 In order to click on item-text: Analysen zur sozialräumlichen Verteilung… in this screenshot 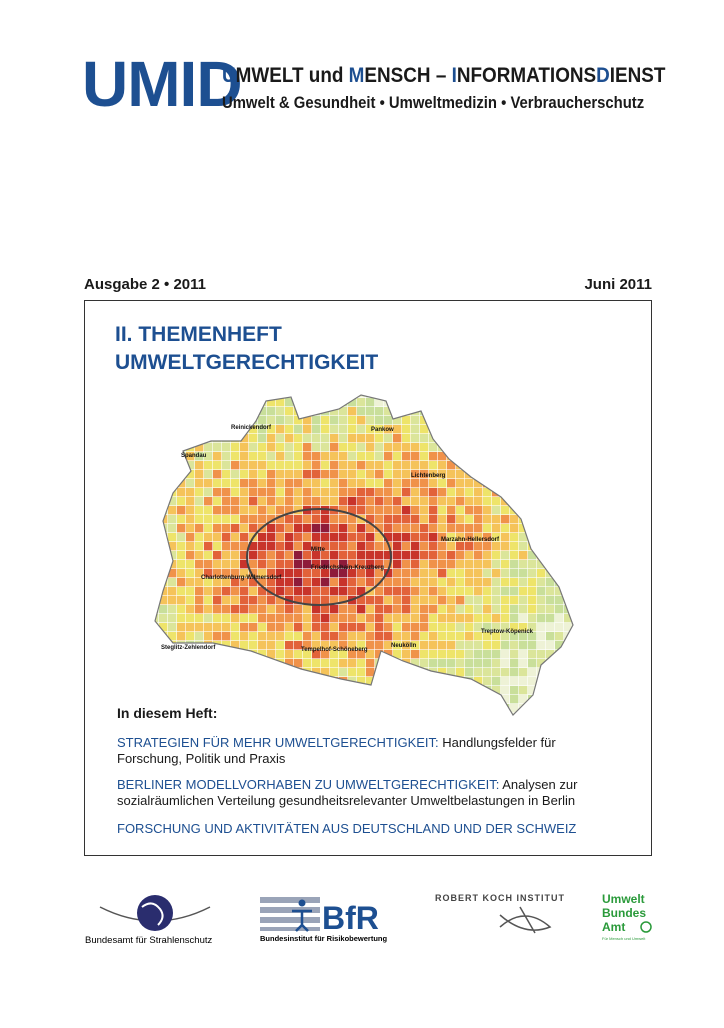, I will do `click(347, 792)`.